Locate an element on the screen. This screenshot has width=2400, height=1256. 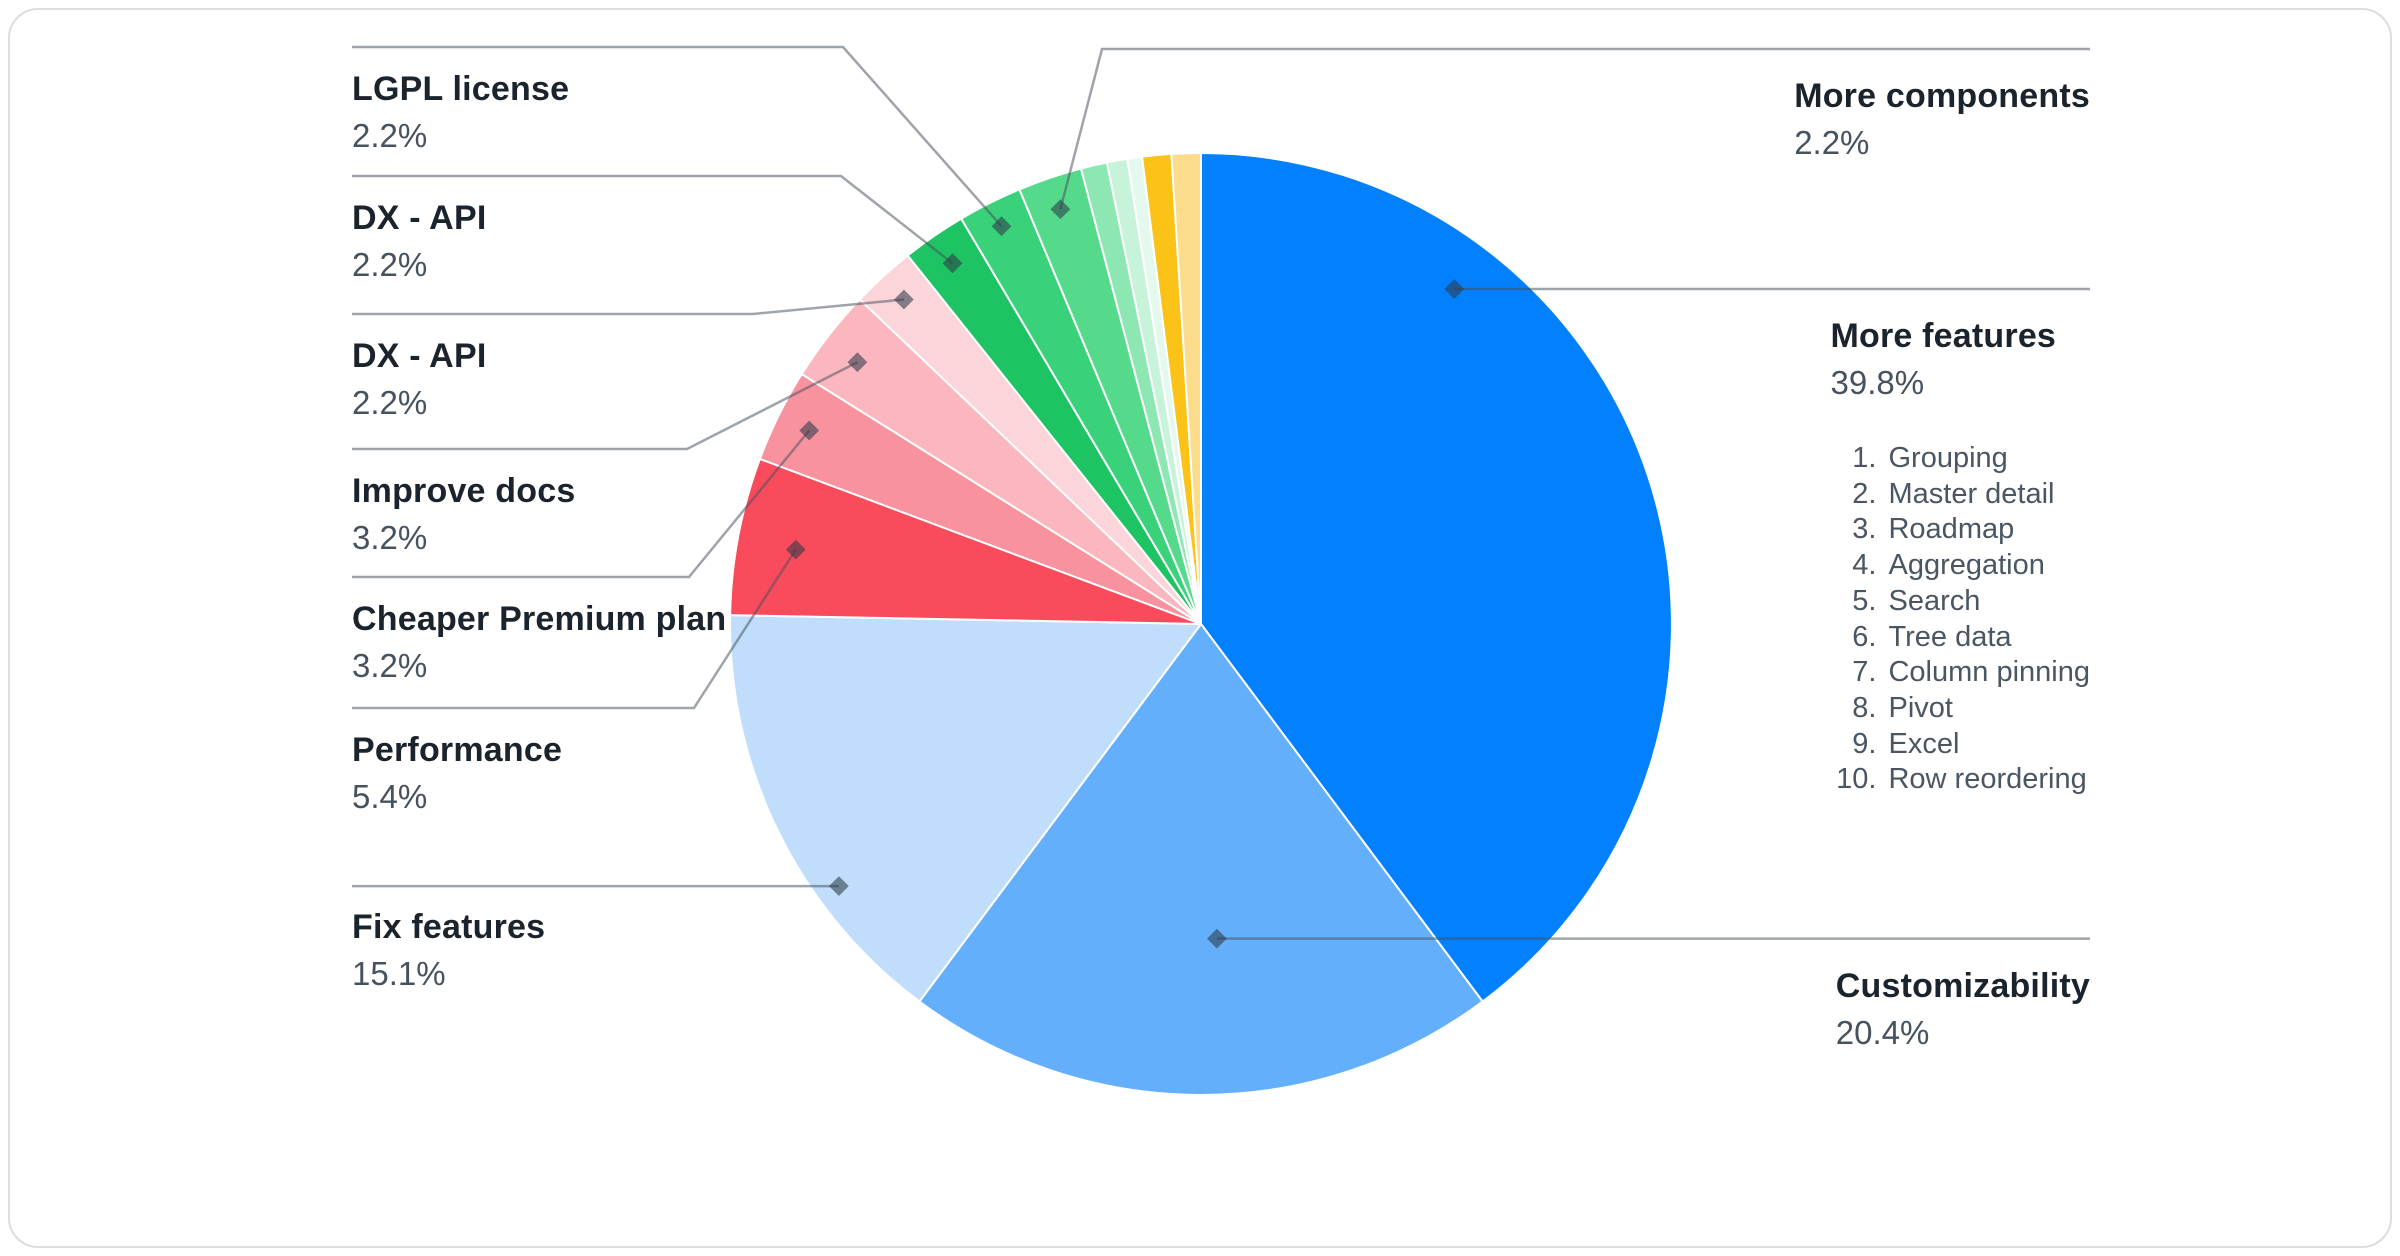
list-item-text: Row reordering is located at coordinates (1987, 779).